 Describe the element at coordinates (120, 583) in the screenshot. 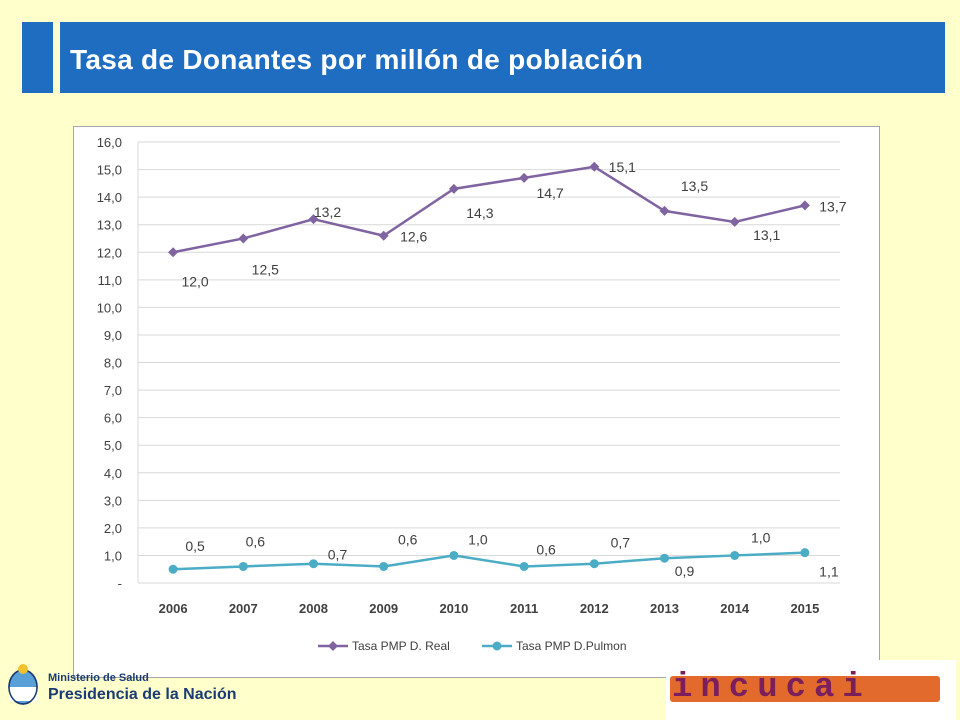

I see `y-tick-label: -` at that location.